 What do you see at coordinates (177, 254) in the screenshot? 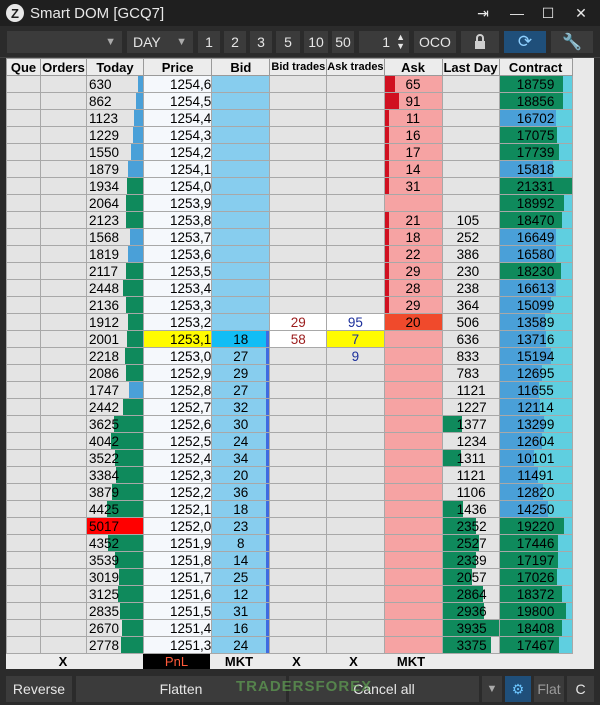
I see `price-cell: 1253,6` at bounding box center [177, 254].